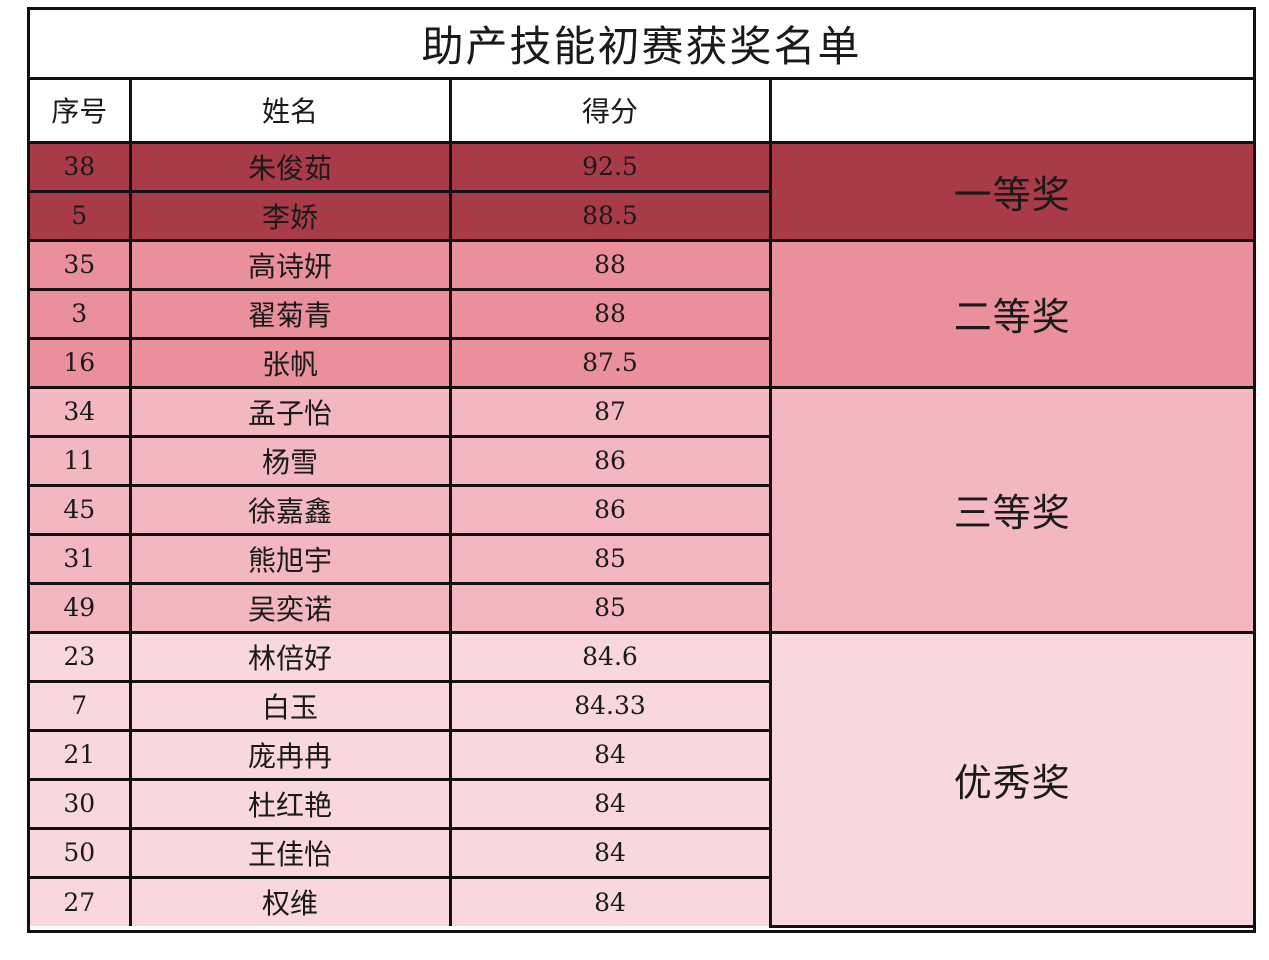  I want to click on table-row: 30 杜红艳 84, so click(641, 803).